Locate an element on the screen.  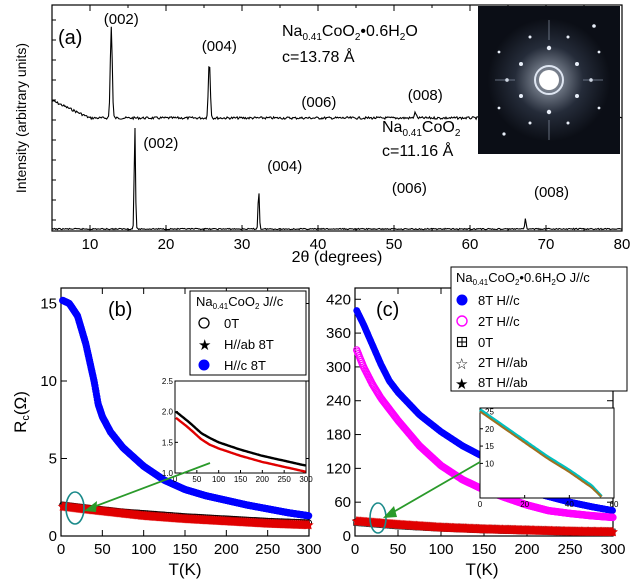
panel-a-label: (a) is located at coordinates (70, 38).